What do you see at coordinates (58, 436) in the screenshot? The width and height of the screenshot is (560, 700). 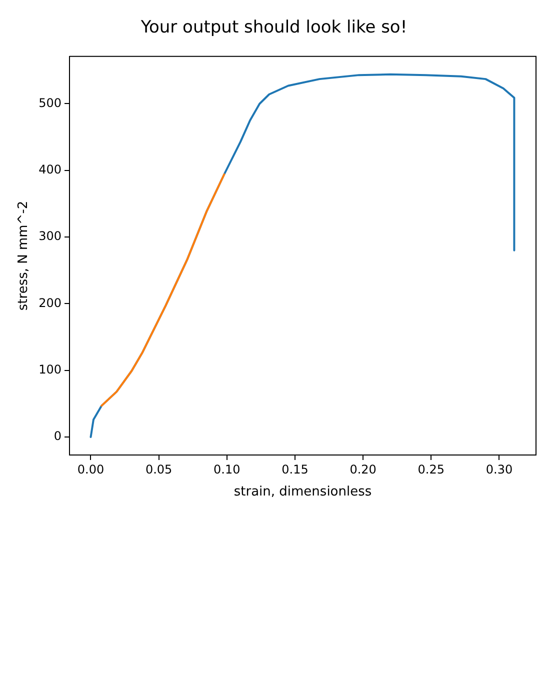 I see `y-tick-label: 0` at bounding box center [58, 436].